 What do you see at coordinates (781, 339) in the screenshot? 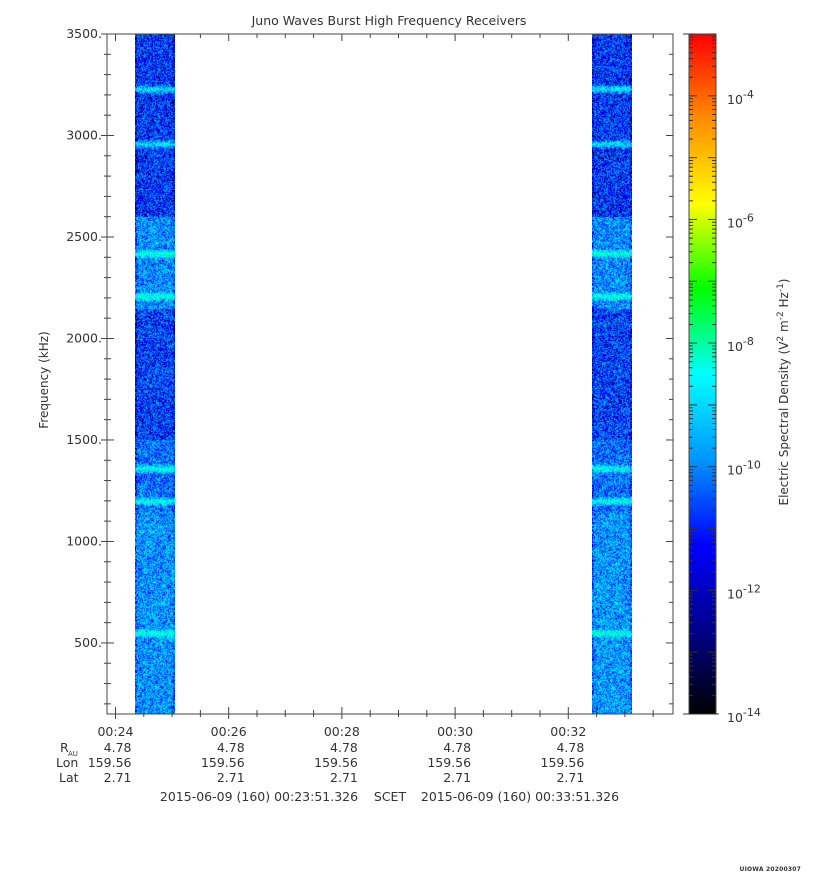
I see `colorbar-label-sup1: 2` at bounding box center [781, 339].